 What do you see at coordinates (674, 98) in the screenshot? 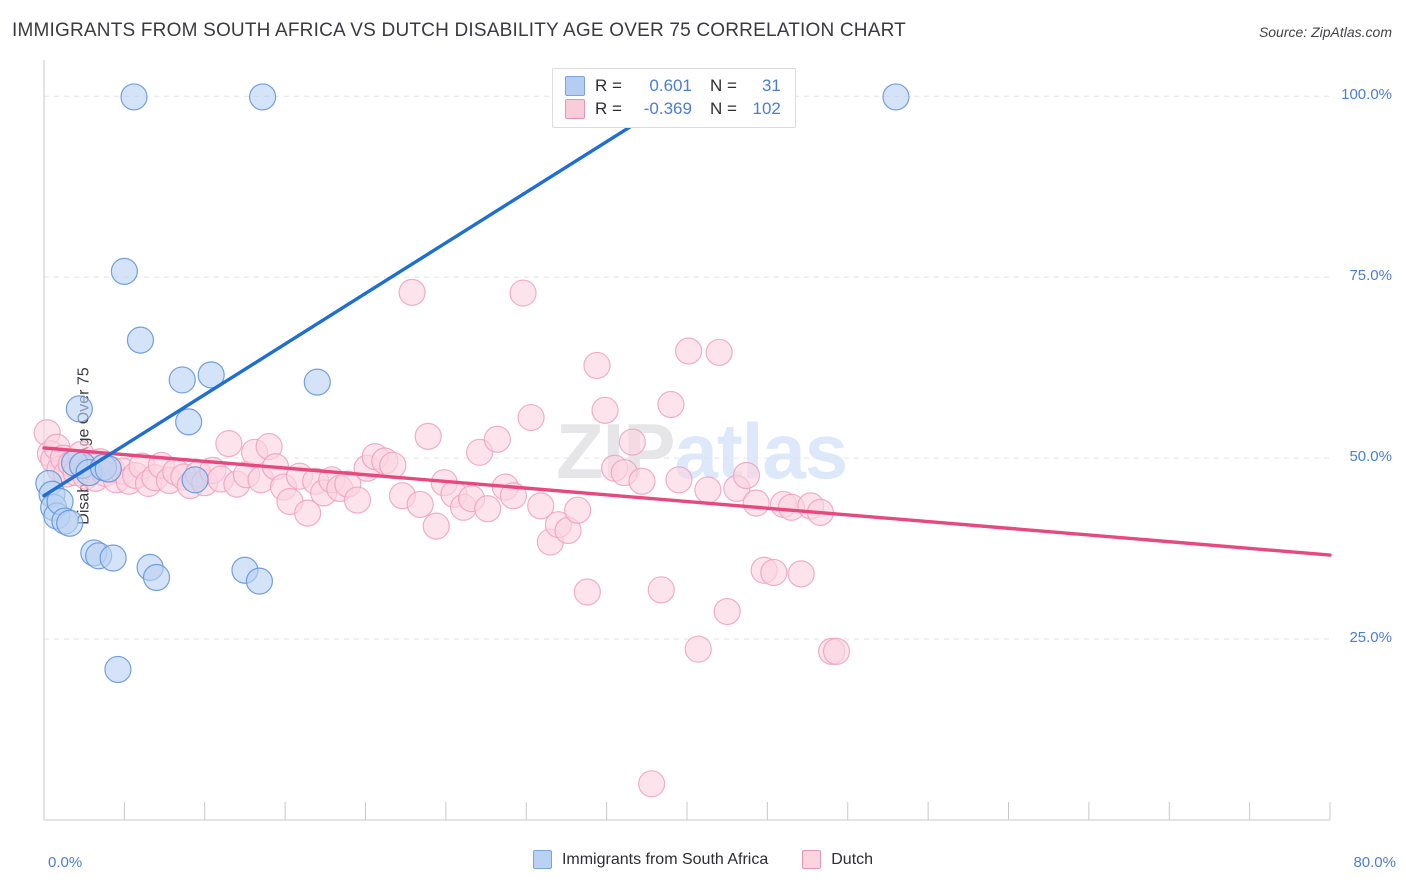
I see `correlation-stats-legend: R = 0.601 N = 31 R = -0.369 N = 102` at bounding box center [674, 98].